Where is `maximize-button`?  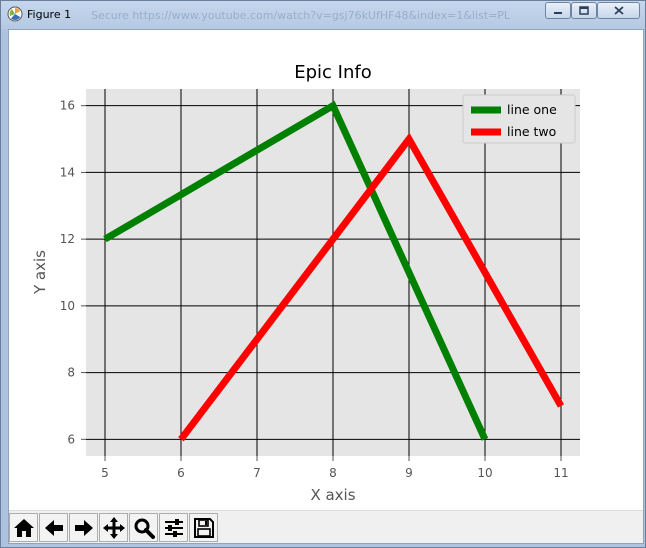 maximize-button is located at coordinates (584, 10).